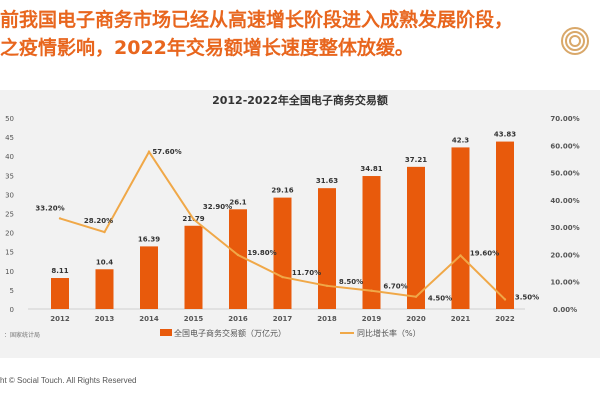 The image size is (600, 400). What do you see at coordinates (9, 176) in the screenshot?
I see `left-tick-label: 35` at bounding box center [9, 176].